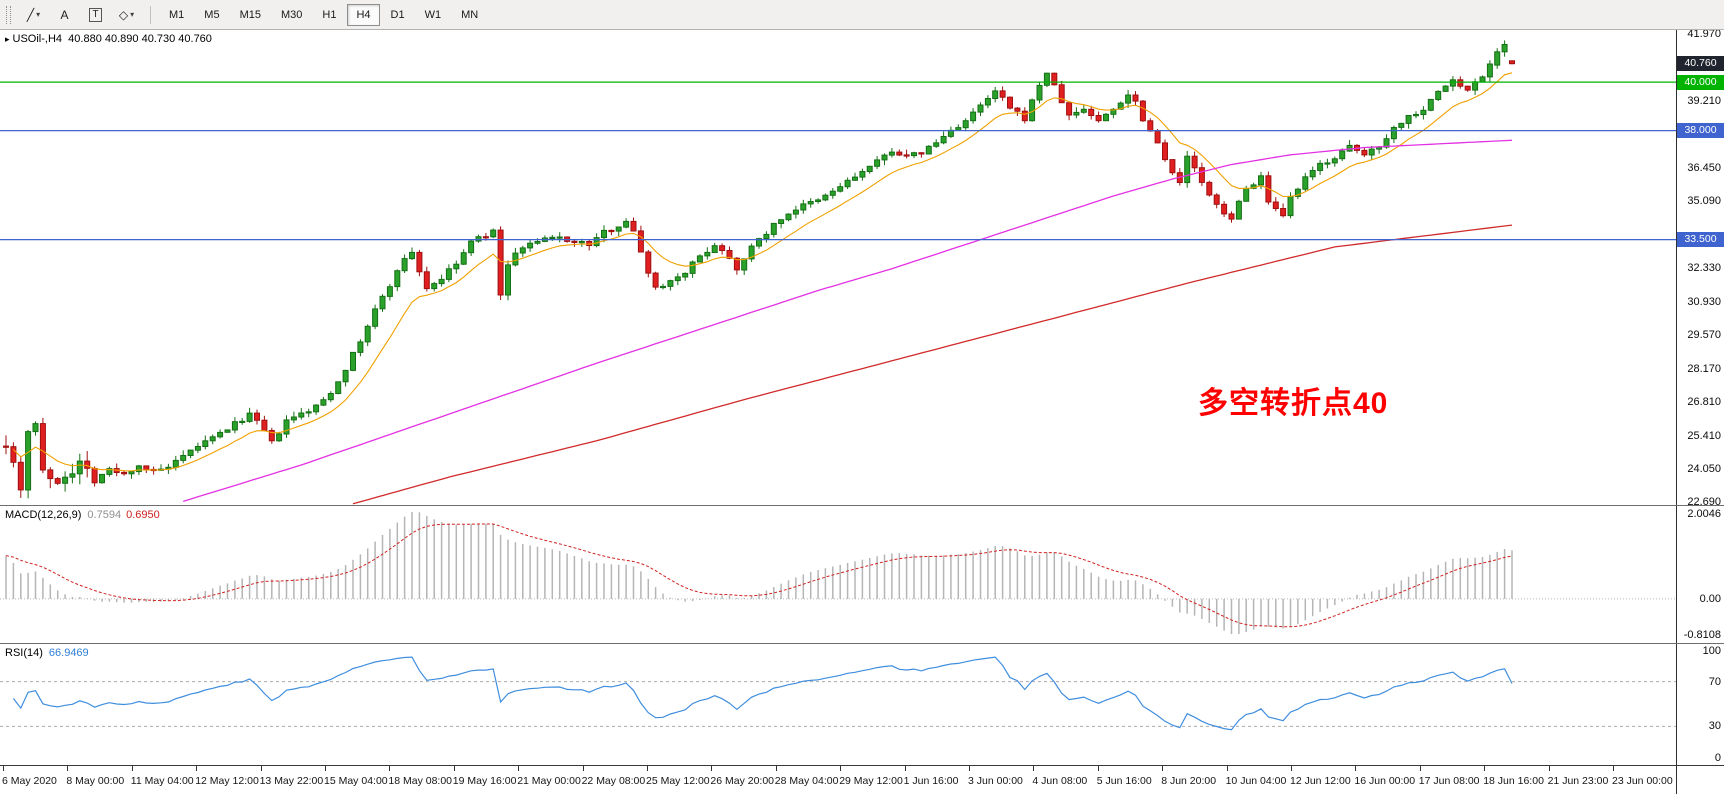 The image size is (1724, 794). What do you see at coordinates (8, 14) in the screenshot?
I see `toolbar-grip` at bounding box center [8, 14].